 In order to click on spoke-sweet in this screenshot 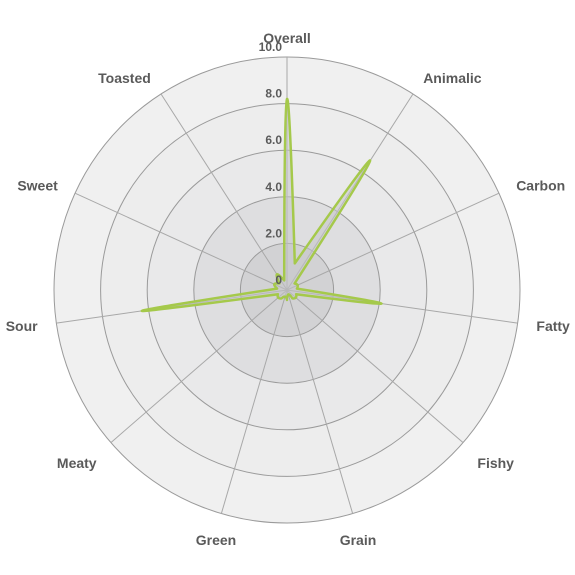, I will do `click(181, 241)`.